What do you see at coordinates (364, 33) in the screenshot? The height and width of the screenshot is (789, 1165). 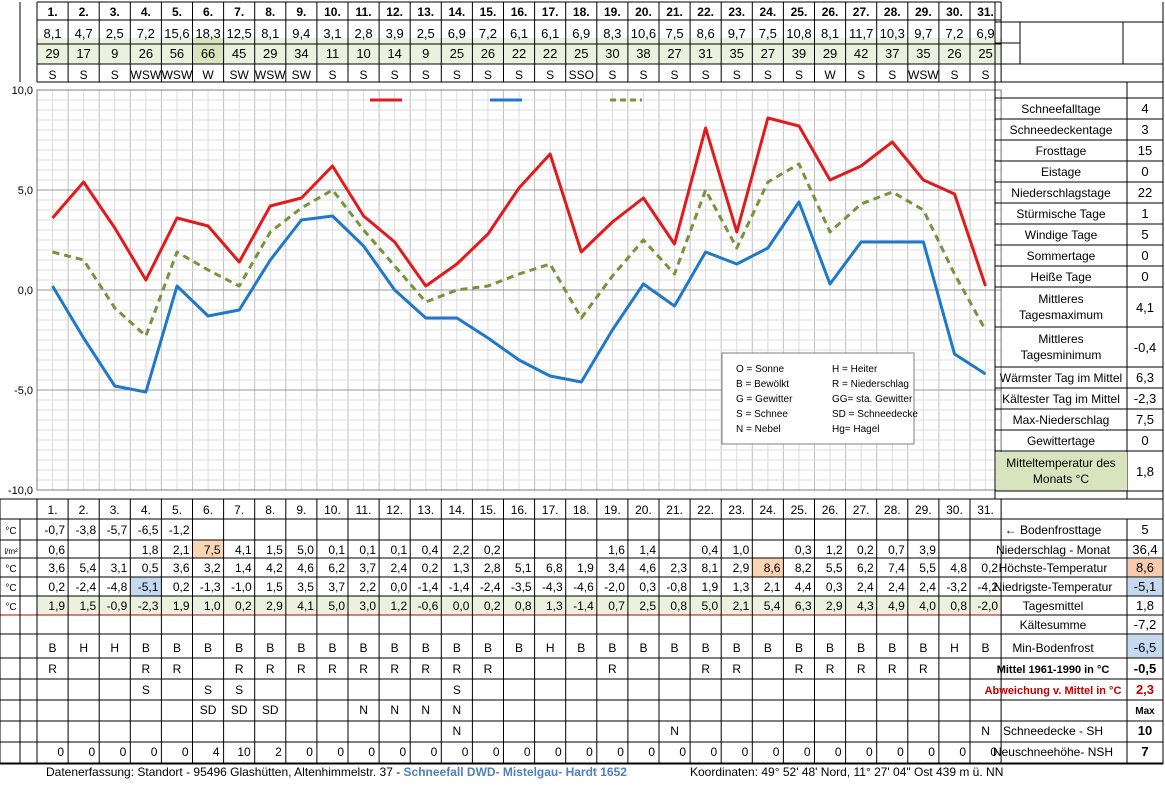 I see `wind-speed-ms: 2,8` at bounding box center [364, 33].